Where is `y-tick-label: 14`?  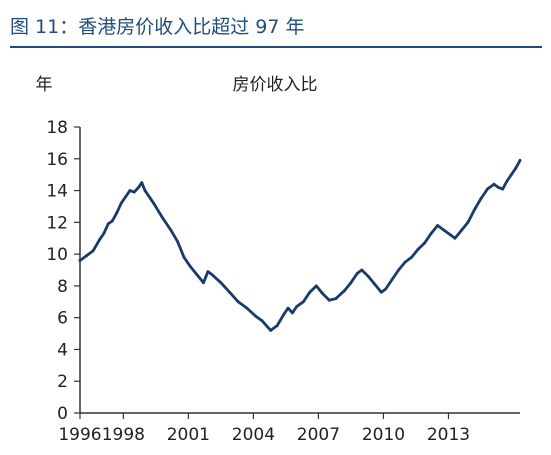
y-tick-label: 14 is located at coordinates (57, 192).